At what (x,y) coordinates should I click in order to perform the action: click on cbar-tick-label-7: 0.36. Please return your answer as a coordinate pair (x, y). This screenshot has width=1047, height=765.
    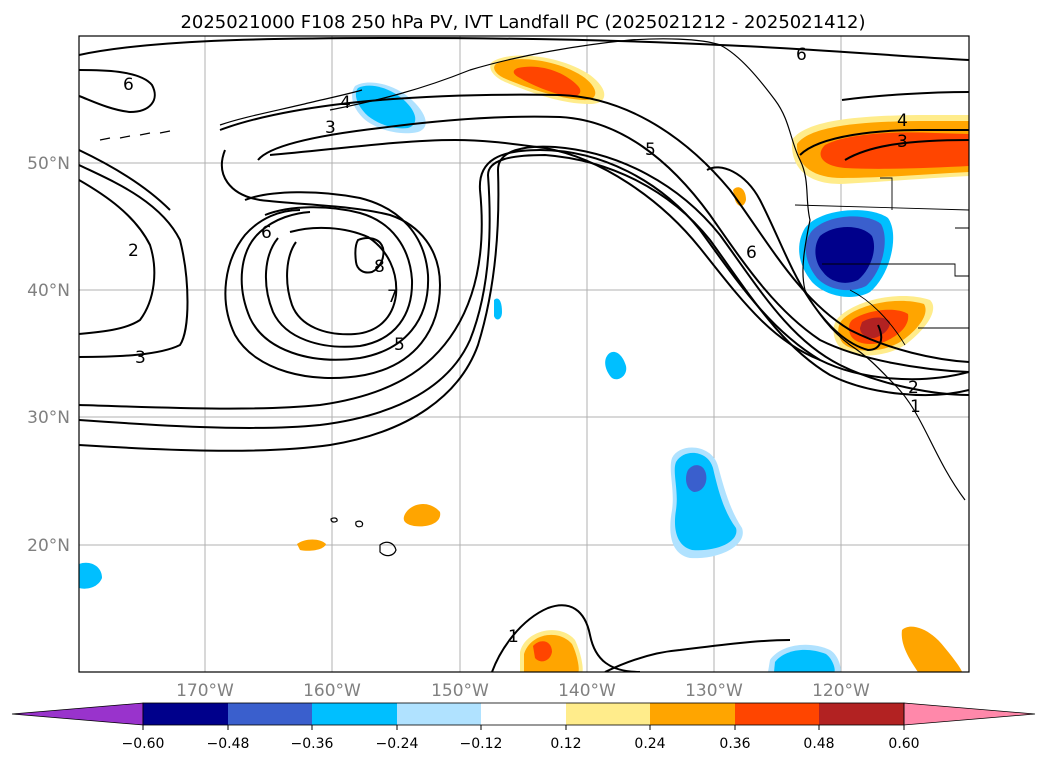
    Looking at the image, I should click on (734, 744).